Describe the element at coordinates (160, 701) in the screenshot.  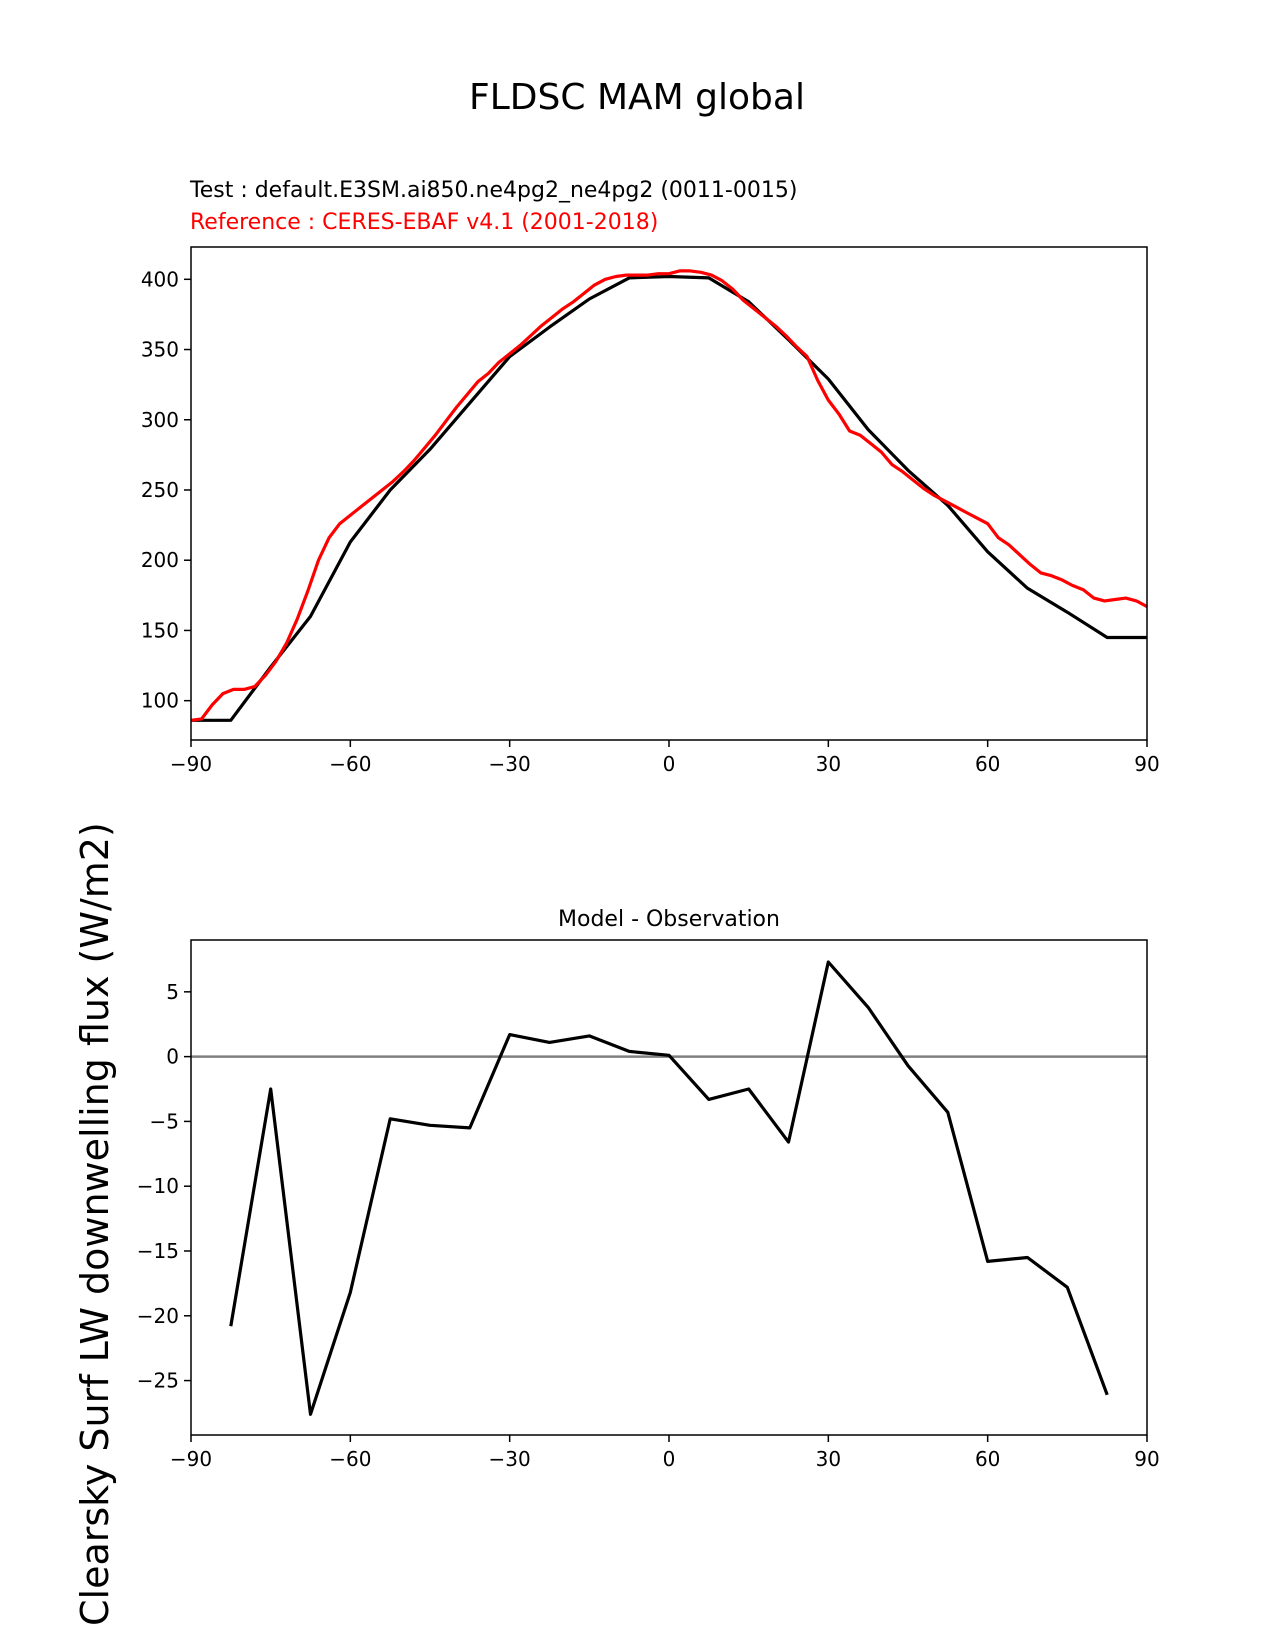
I see `y-tick-label: 100` at that location.